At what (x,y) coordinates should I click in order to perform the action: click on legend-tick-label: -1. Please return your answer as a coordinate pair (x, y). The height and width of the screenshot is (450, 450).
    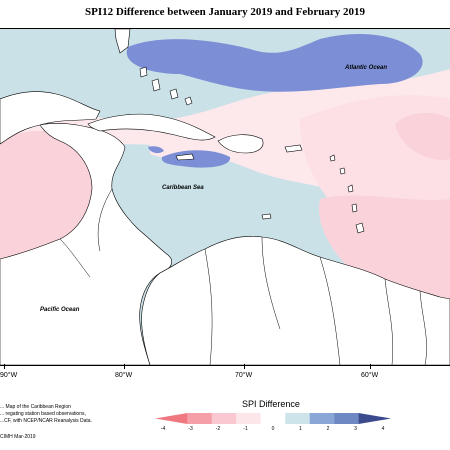
    Looking at the image, I should click on (245, 429).